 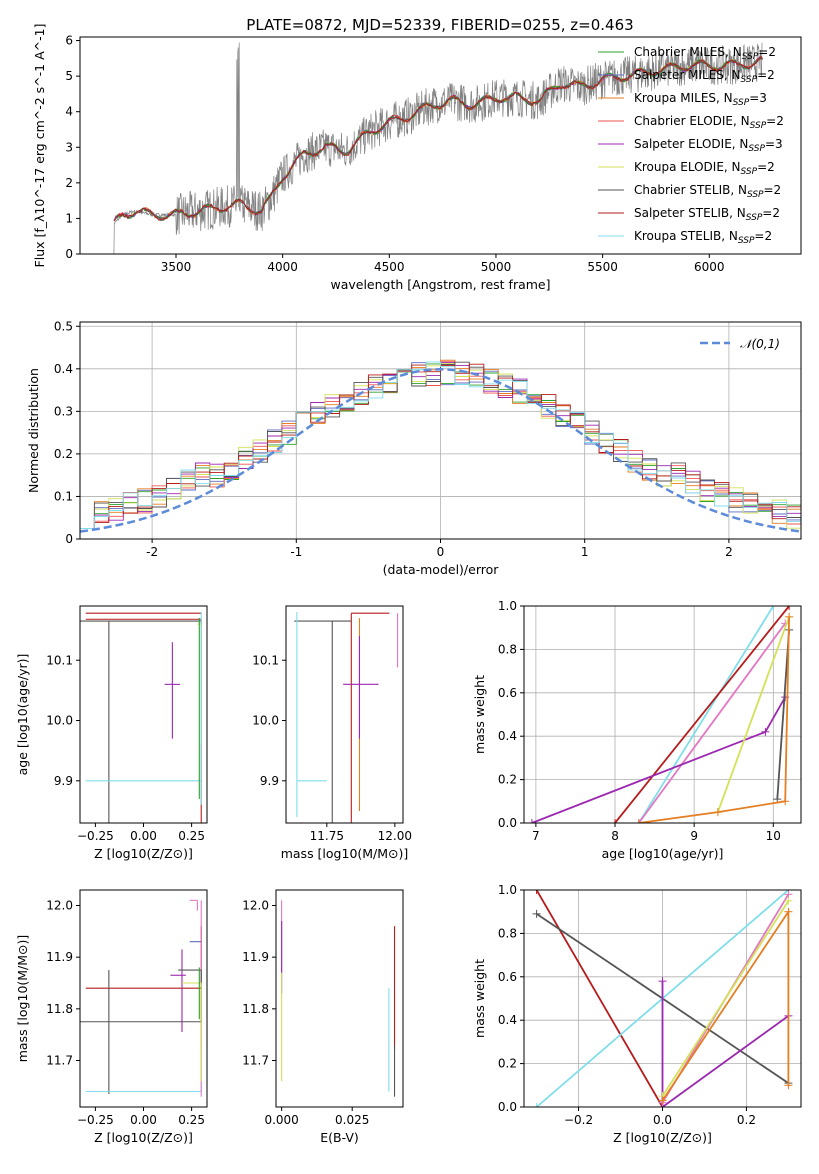 I want to click on x-tick-label: 0, so click(x=441, y=552).